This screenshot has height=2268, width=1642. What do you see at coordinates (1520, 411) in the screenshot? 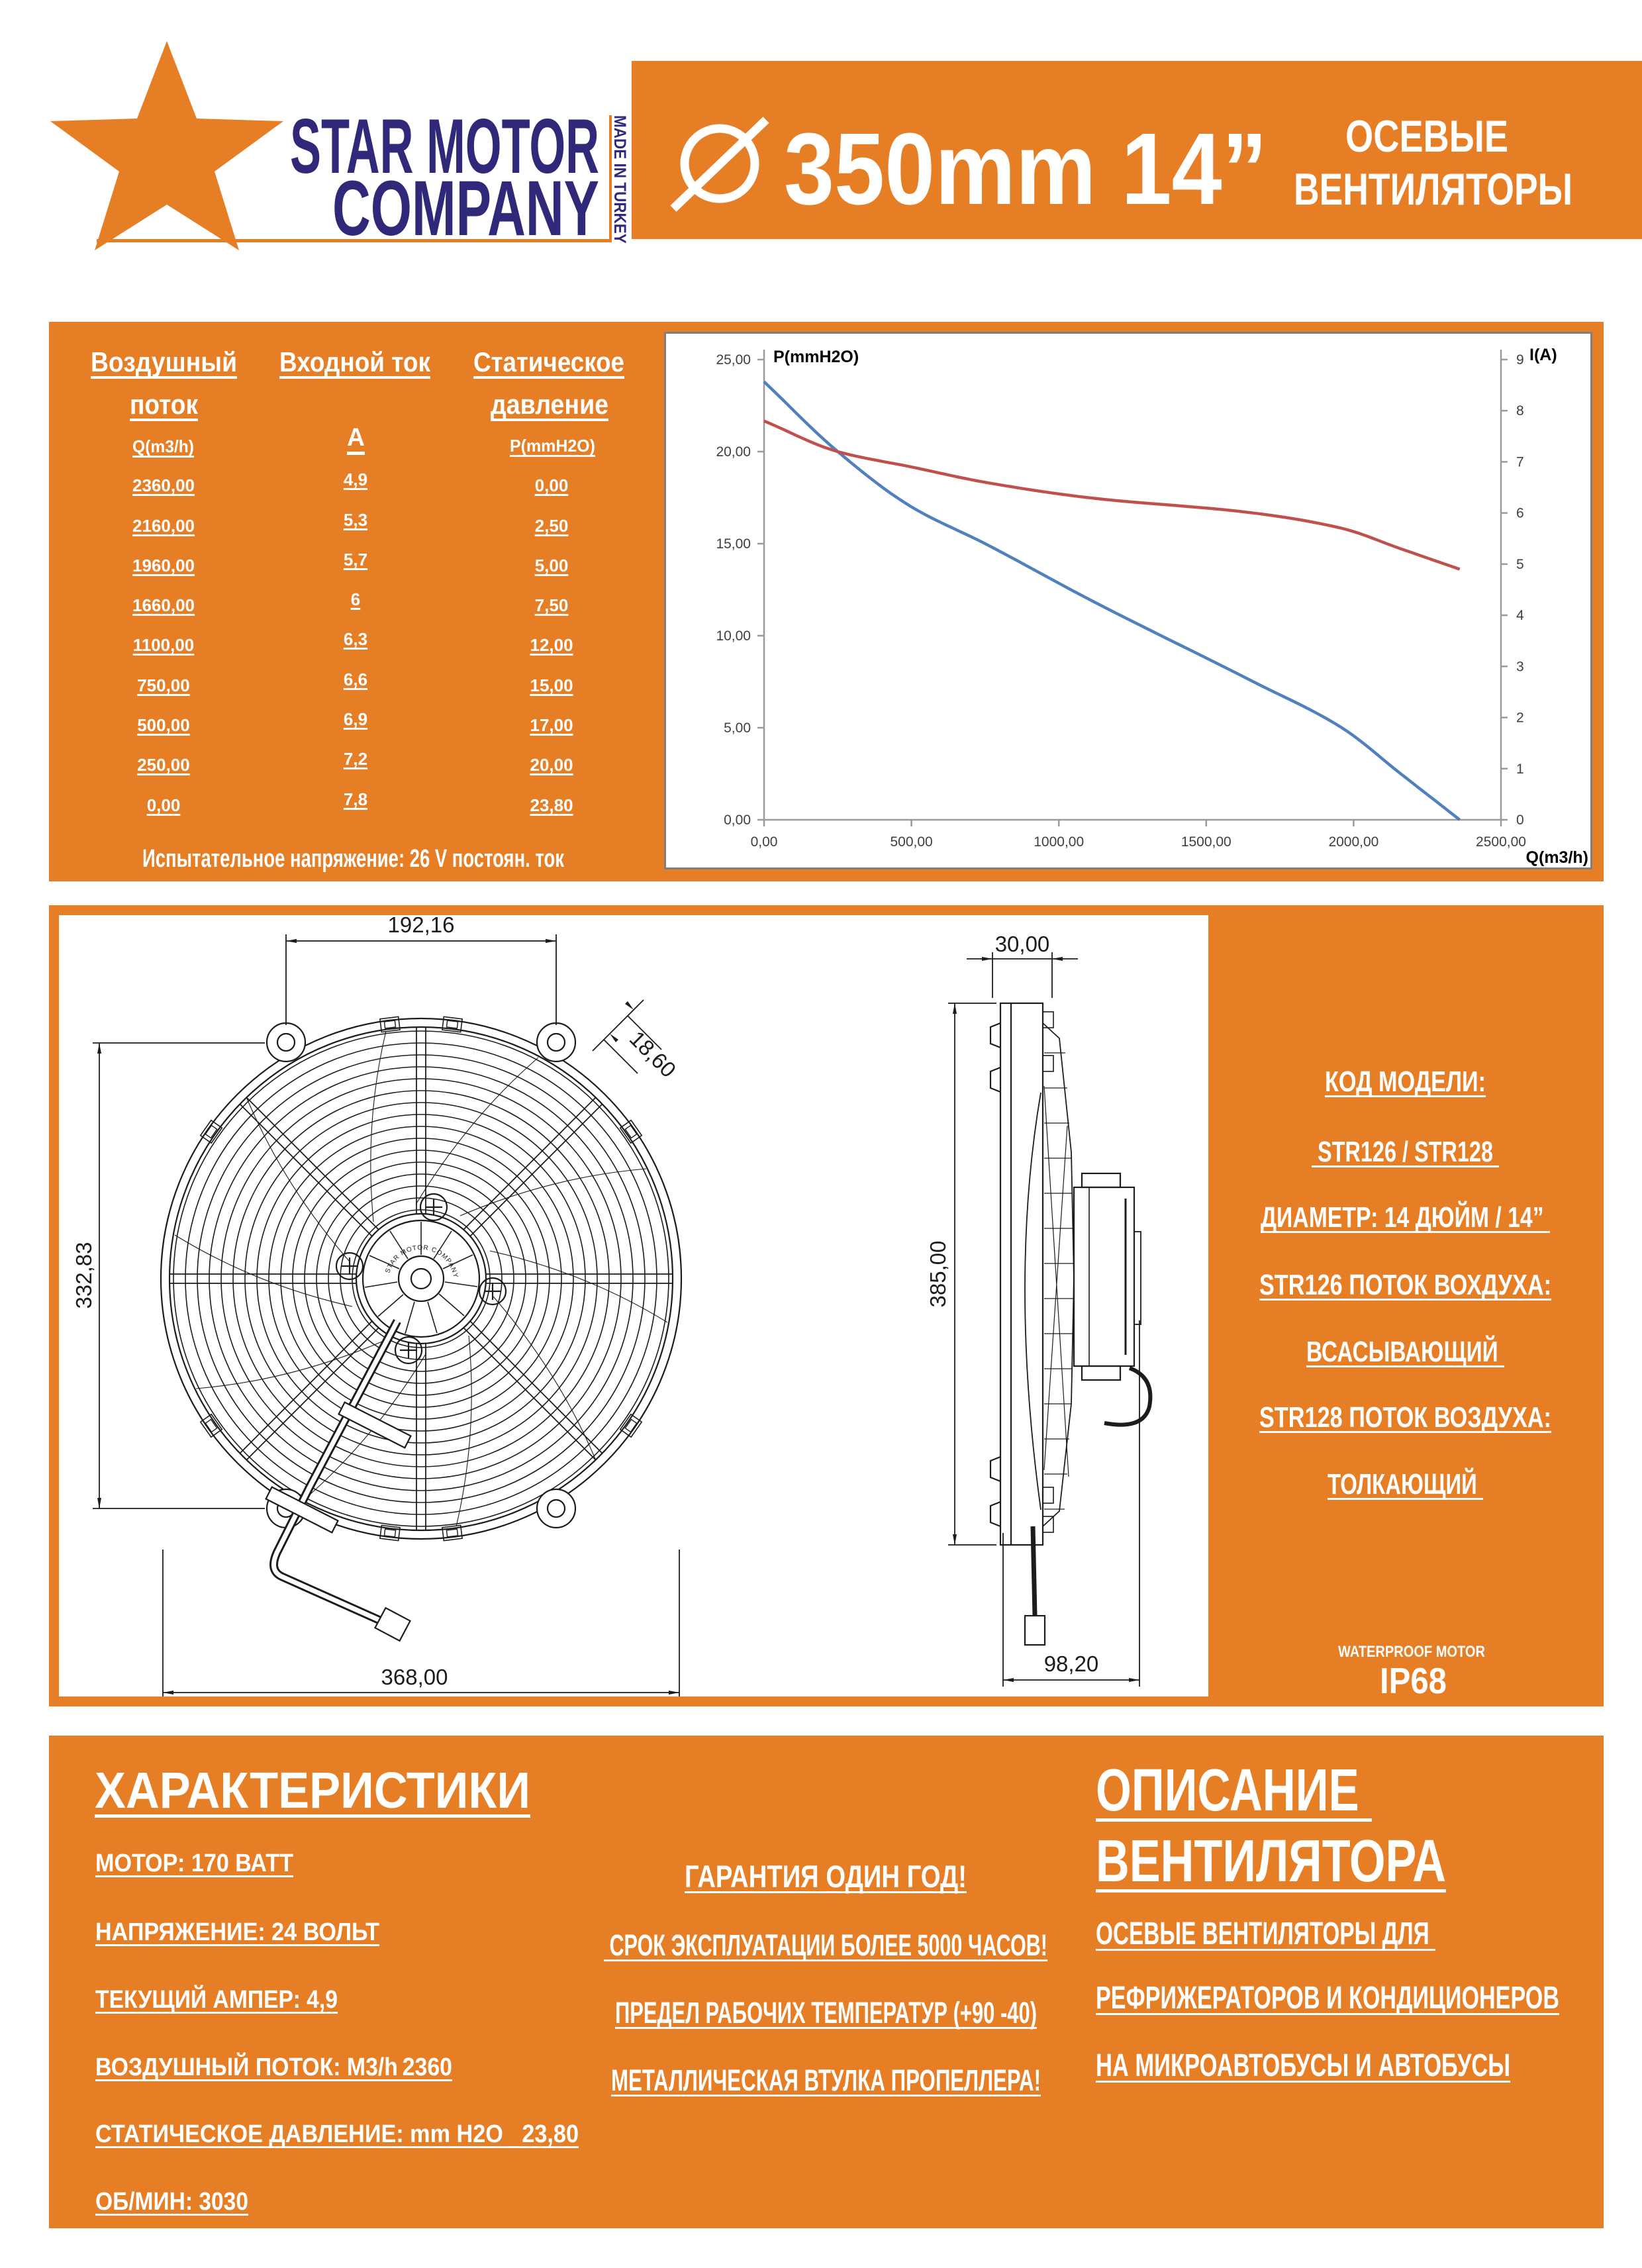
I see `svg-text: 8` at bounding box center [1520, 411].